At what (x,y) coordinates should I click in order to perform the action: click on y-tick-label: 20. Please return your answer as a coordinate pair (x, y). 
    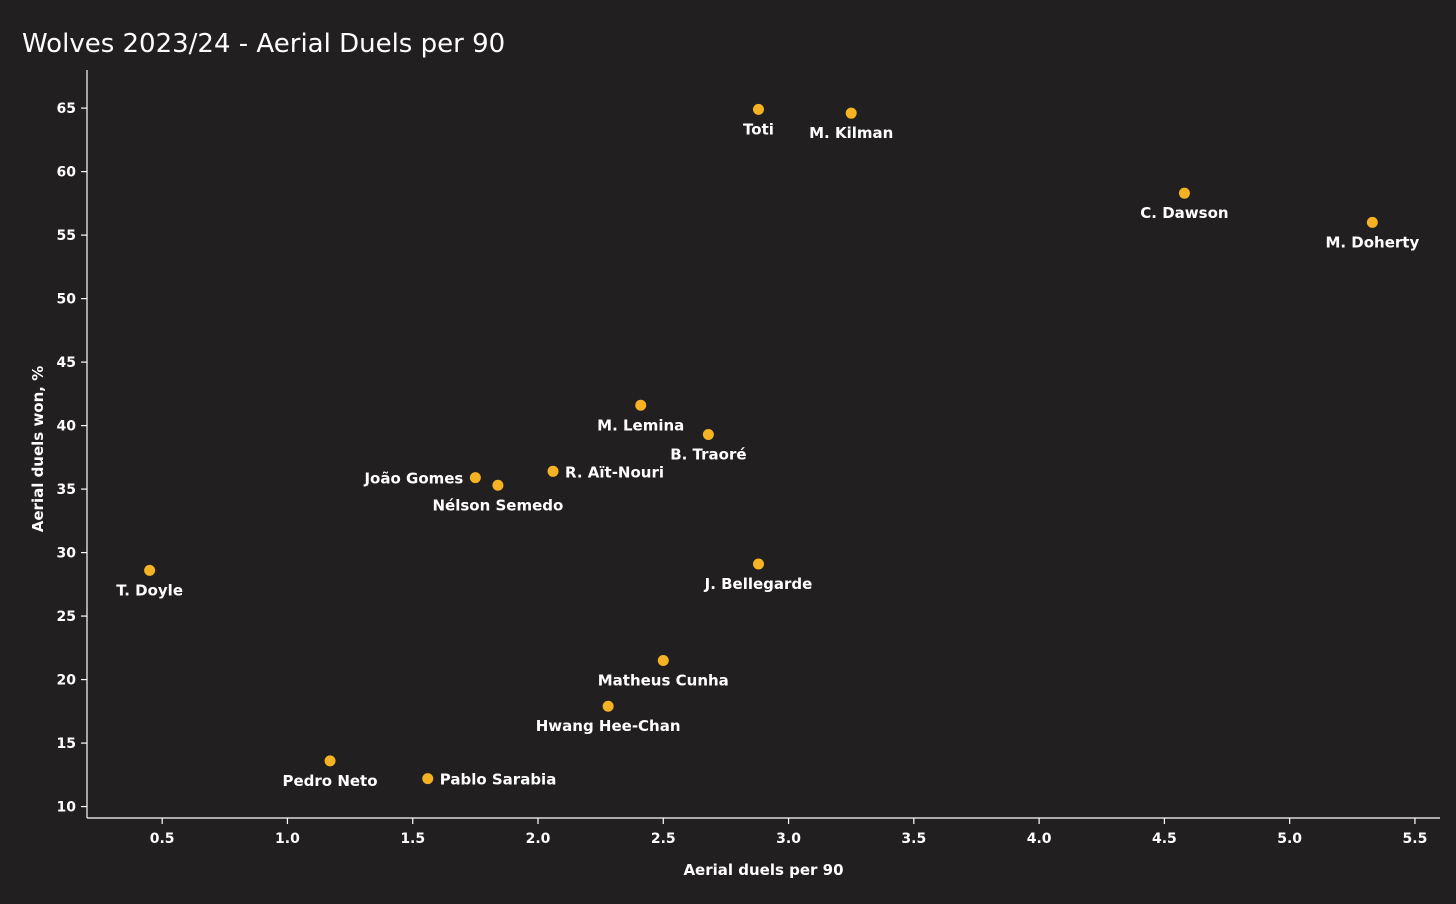
    Looking at the image, I should click on (67, 681).